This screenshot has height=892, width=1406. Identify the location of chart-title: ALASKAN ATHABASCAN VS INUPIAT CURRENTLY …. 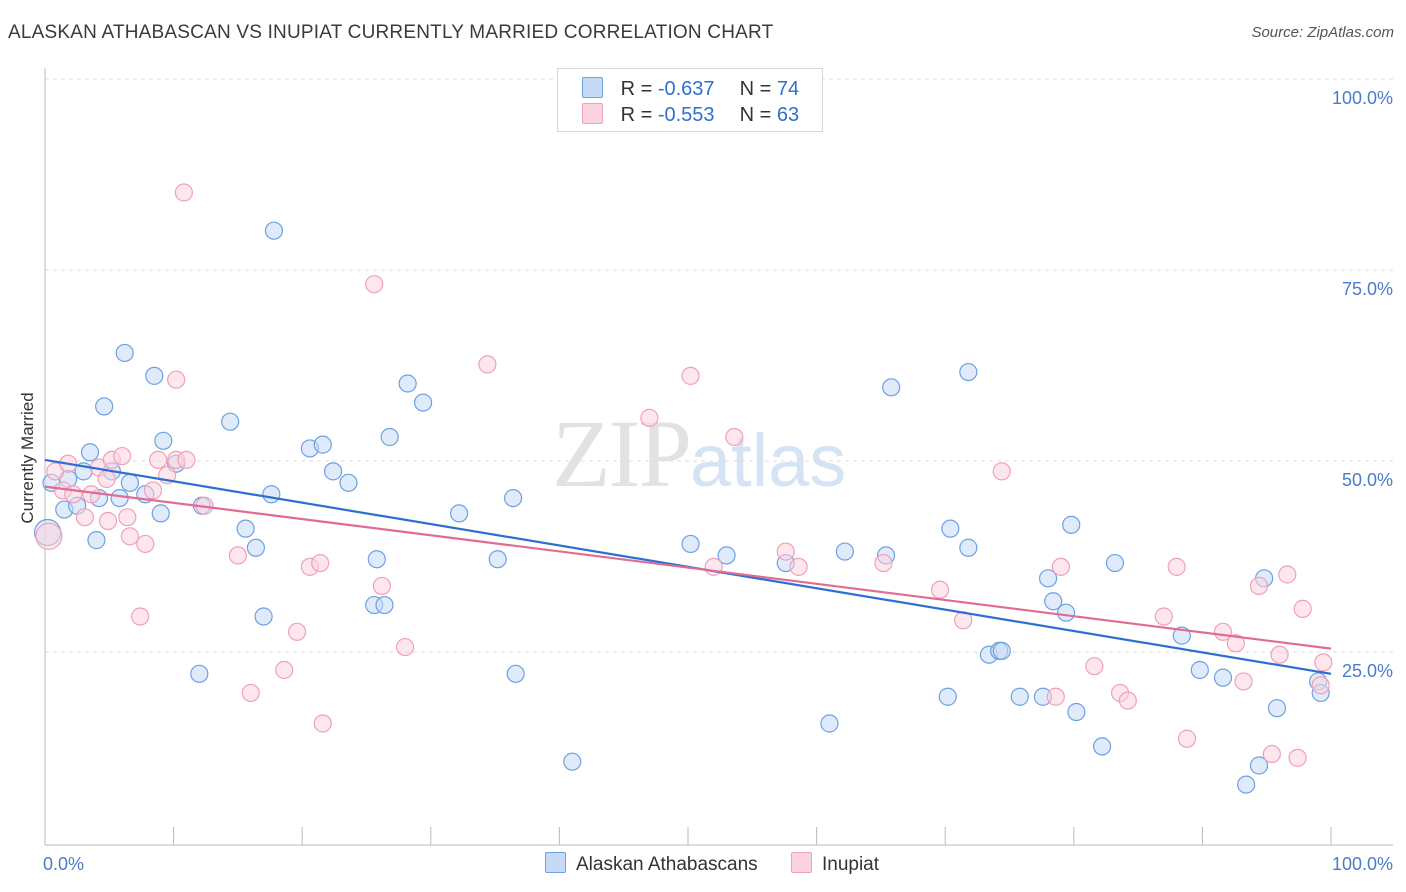
(391, 32).